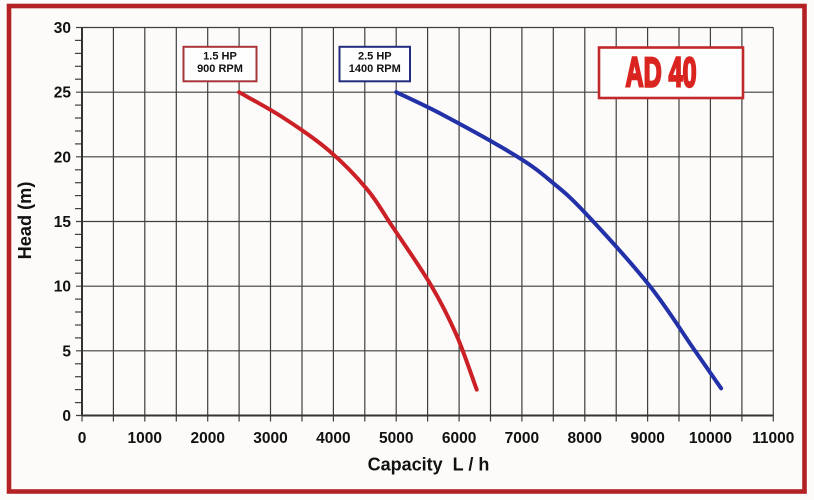 This screenshot has width=814, height=500. What do you see at coordinates (375, 56) in the screenshot?
I see `svg-text: 2.5 HP` at bounding box center [375, 56].